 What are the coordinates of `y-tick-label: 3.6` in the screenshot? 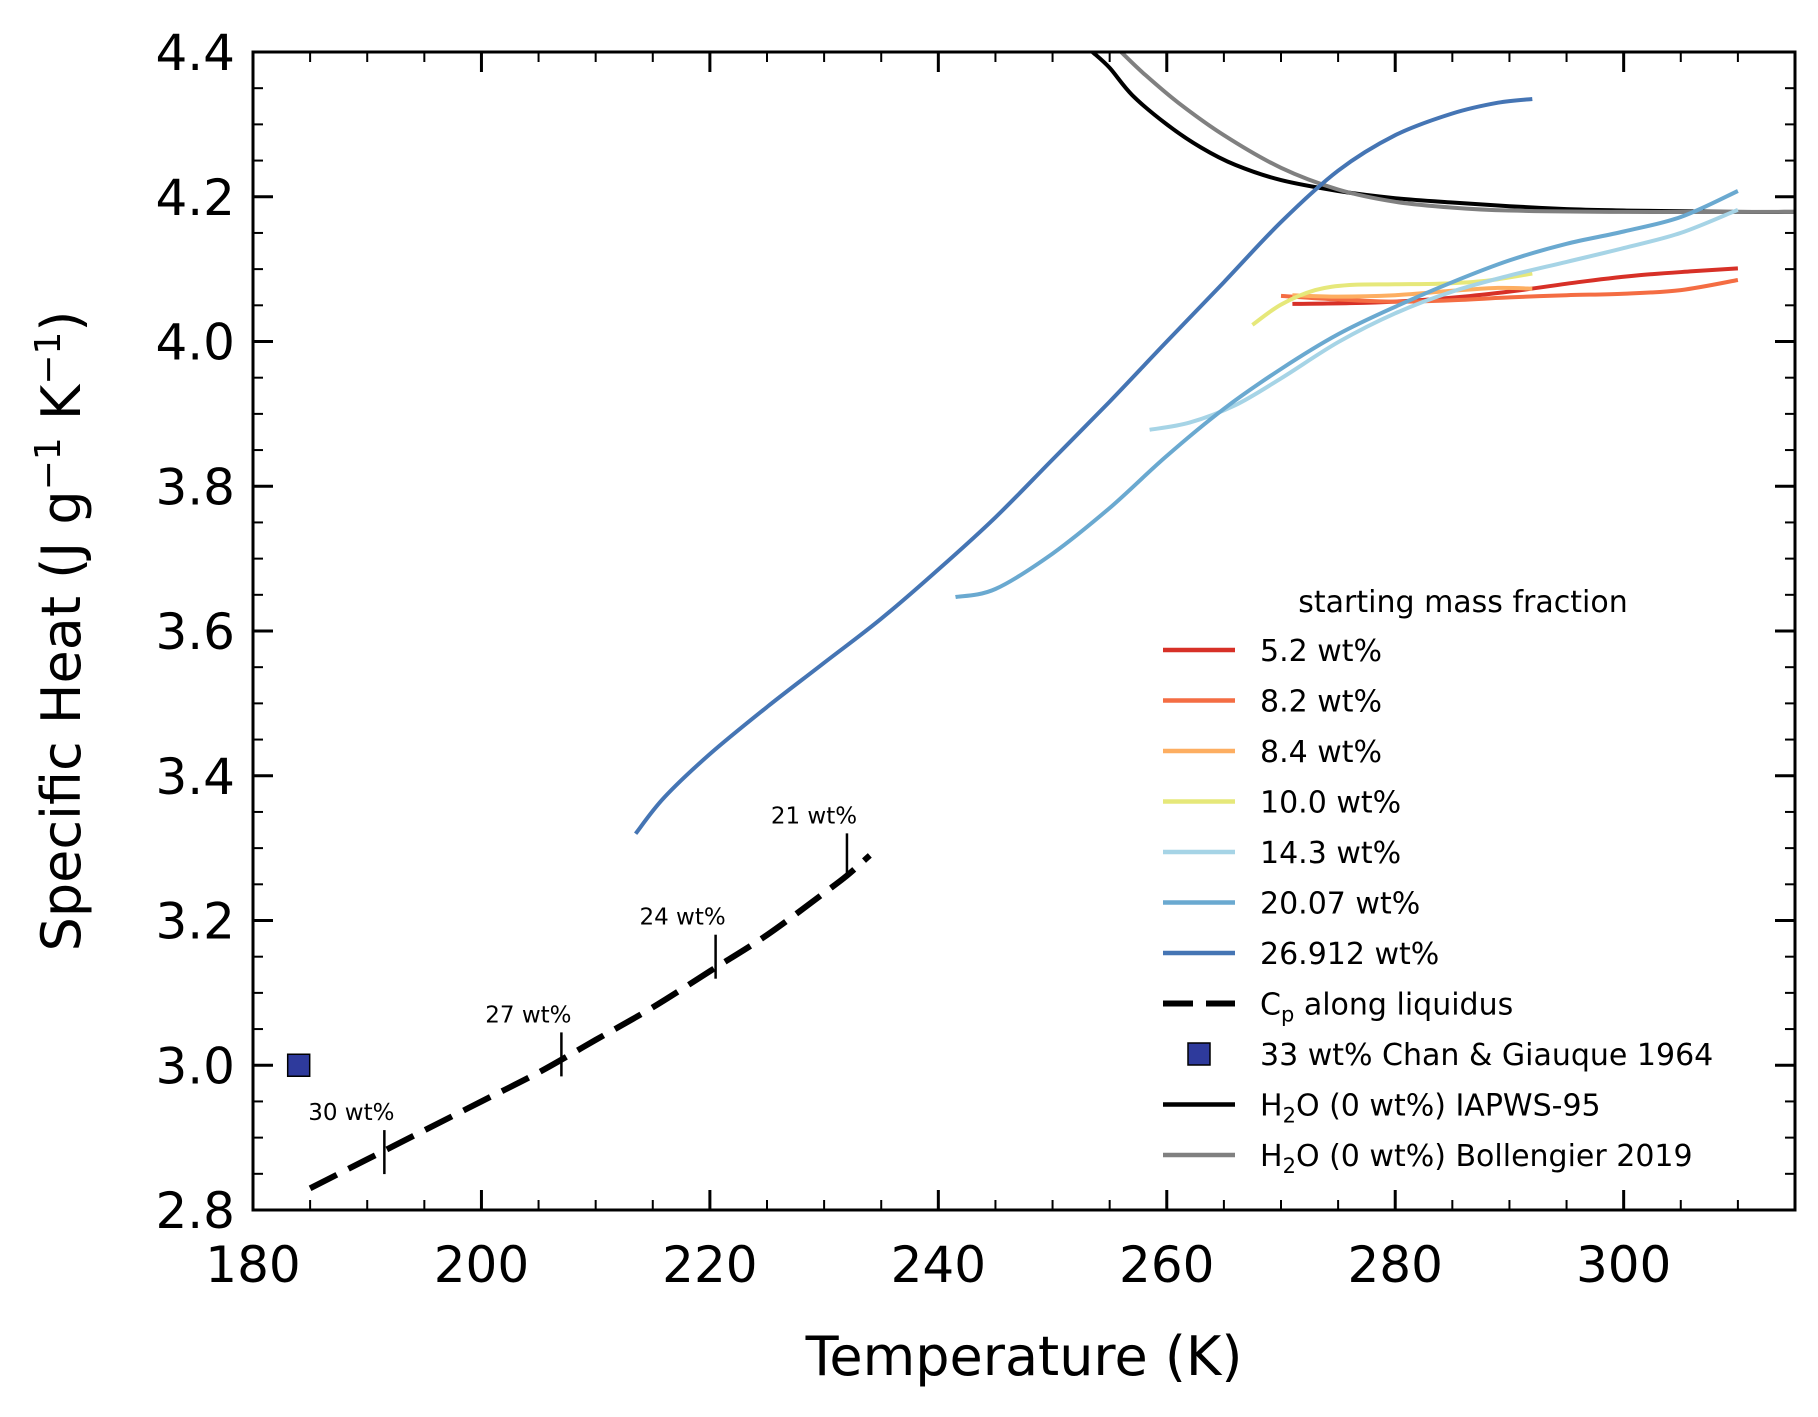 It's located at (195, 632).